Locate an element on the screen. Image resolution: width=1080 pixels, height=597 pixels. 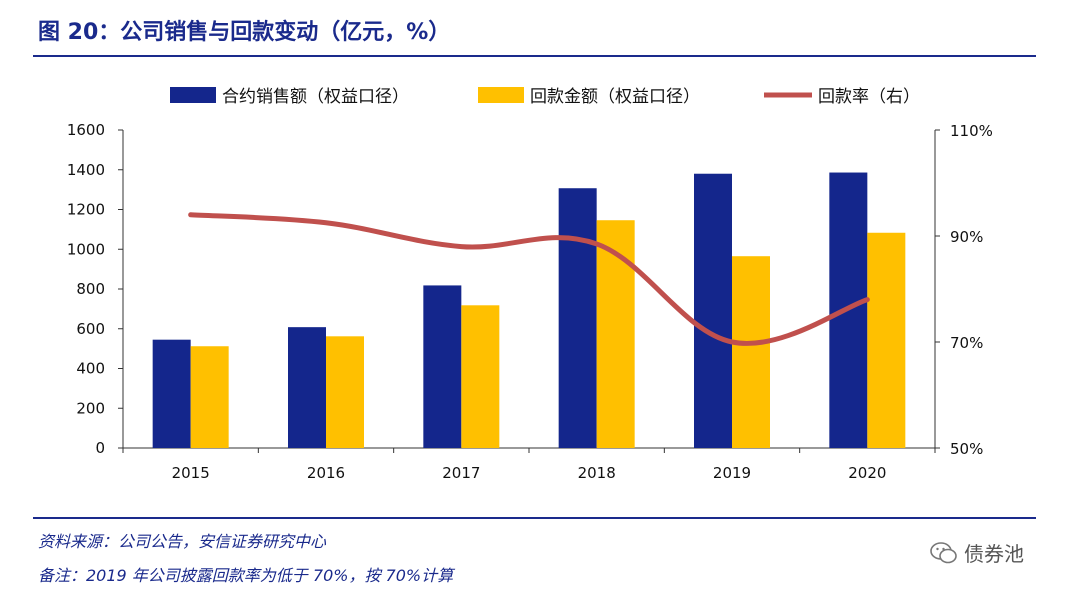
right-tick-label: 110% is located at coordinates (971, 131).